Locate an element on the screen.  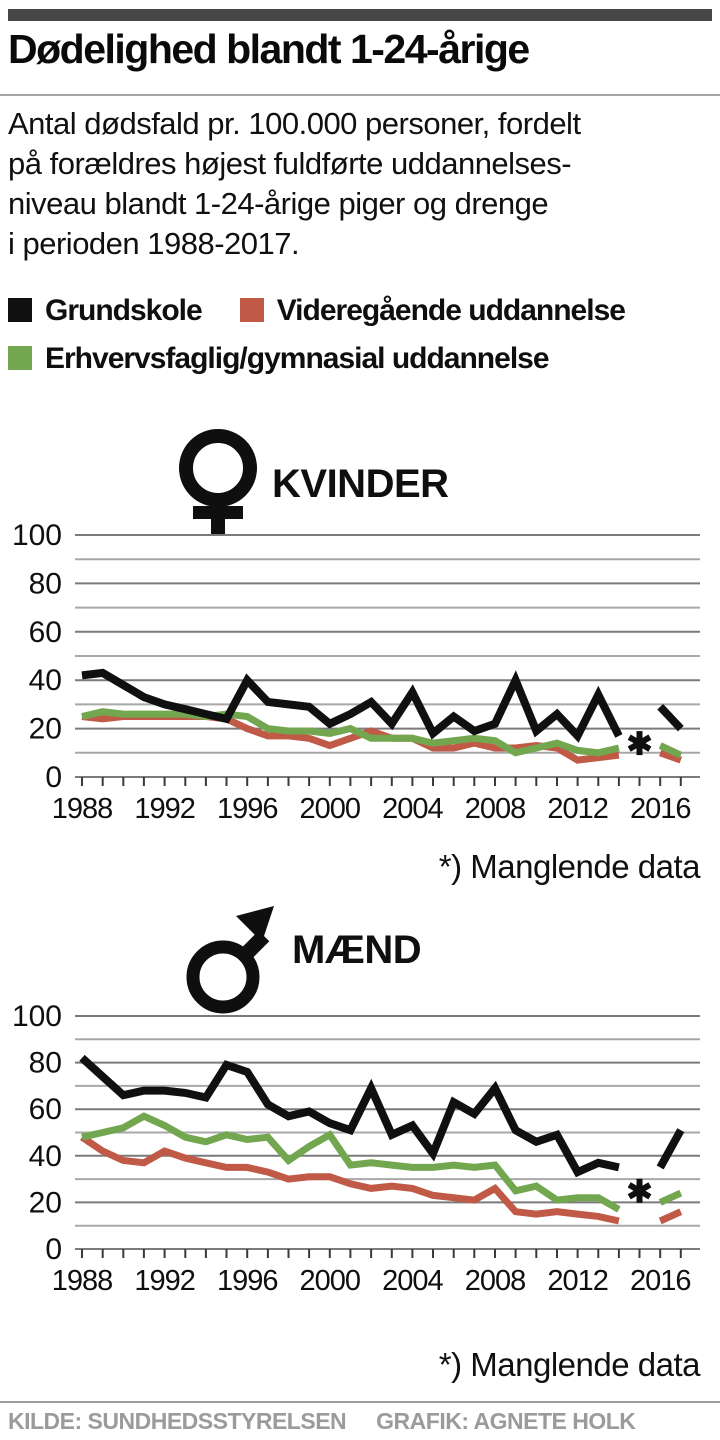
legend-item-videregaende: Videregående uddannelse is located at coordinates (432, 311).